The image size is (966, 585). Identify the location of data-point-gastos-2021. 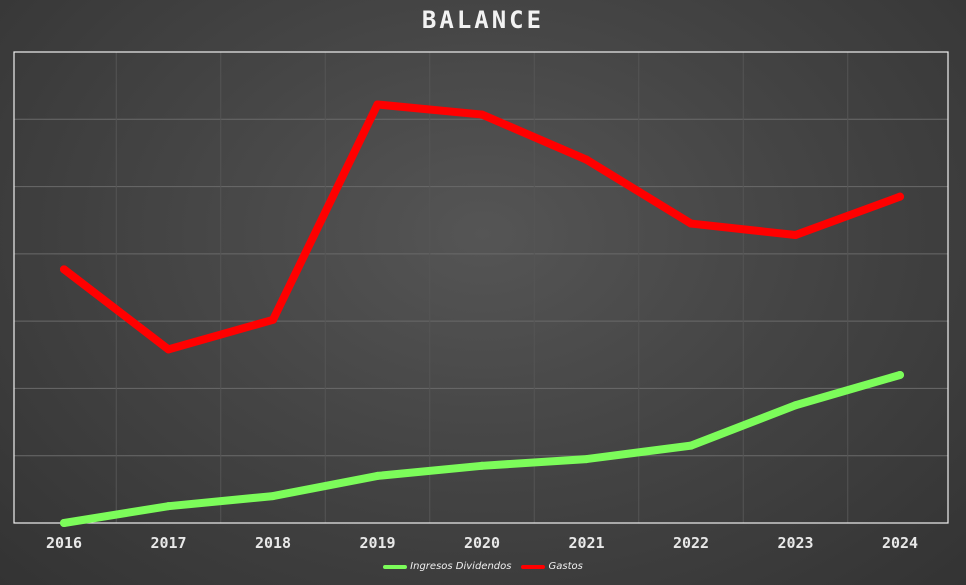
(586, 159).